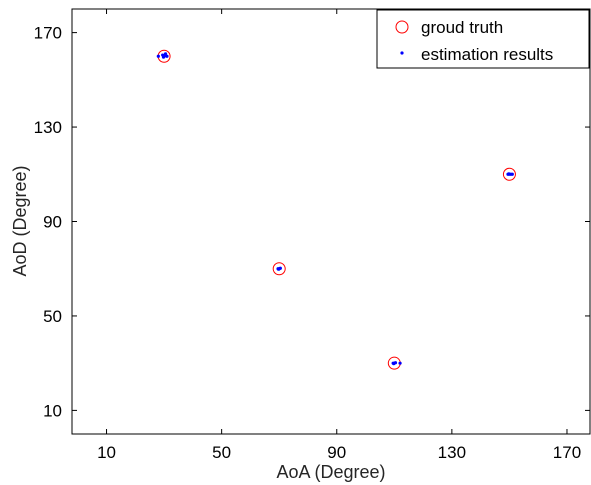 This screenshot has width=591, height=485. I want to click on x-axis-label: AoA (Degree), so click(330, 472).